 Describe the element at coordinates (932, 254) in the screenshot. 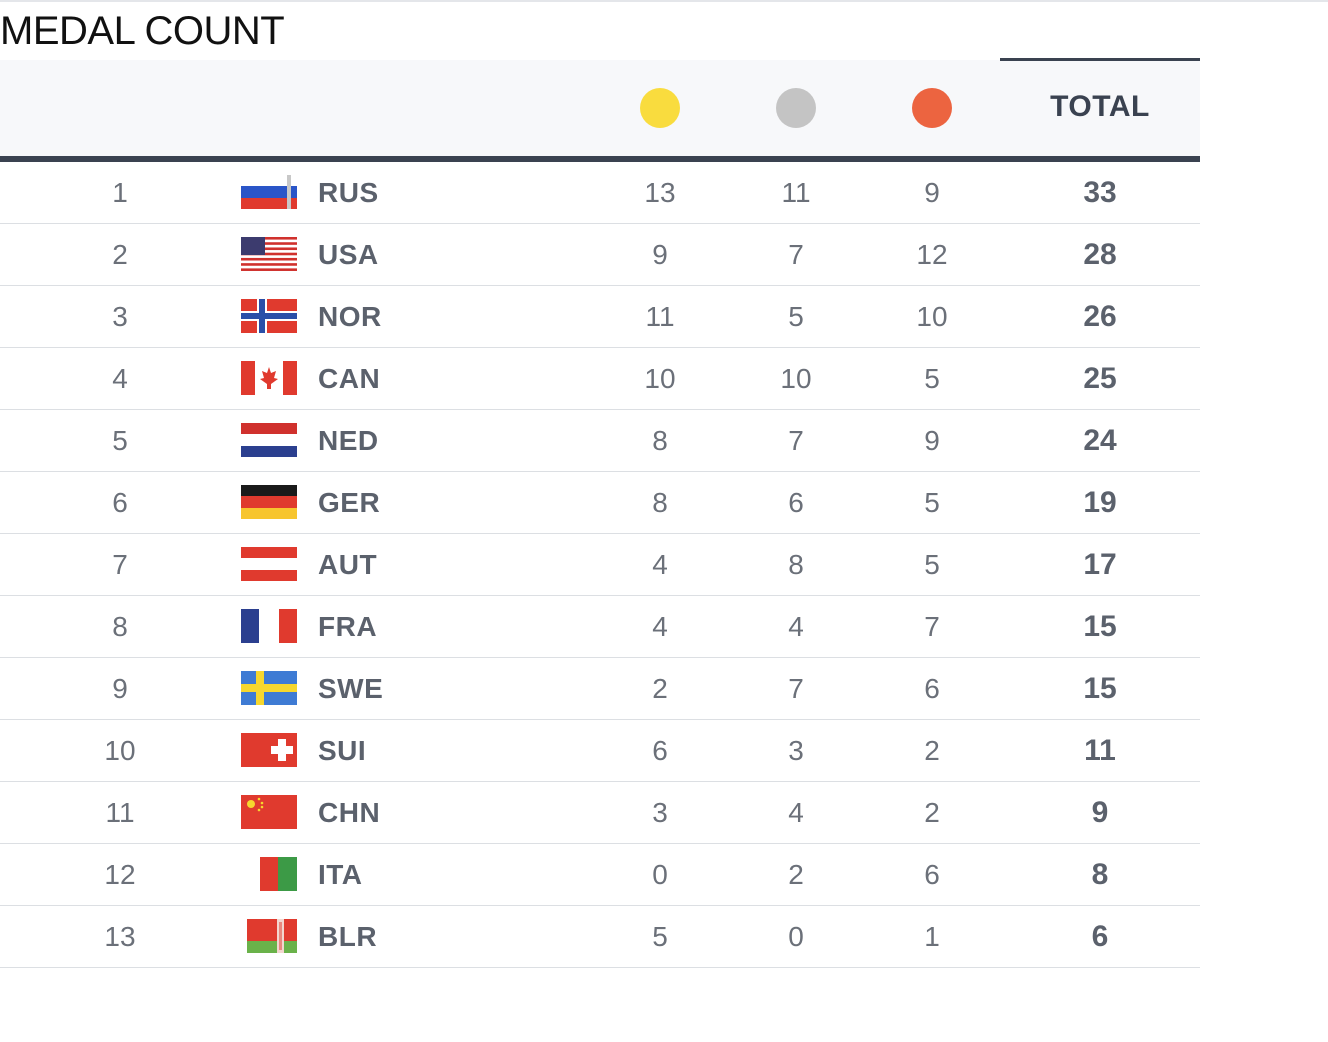

I see `bronze-count: 12` at that location.